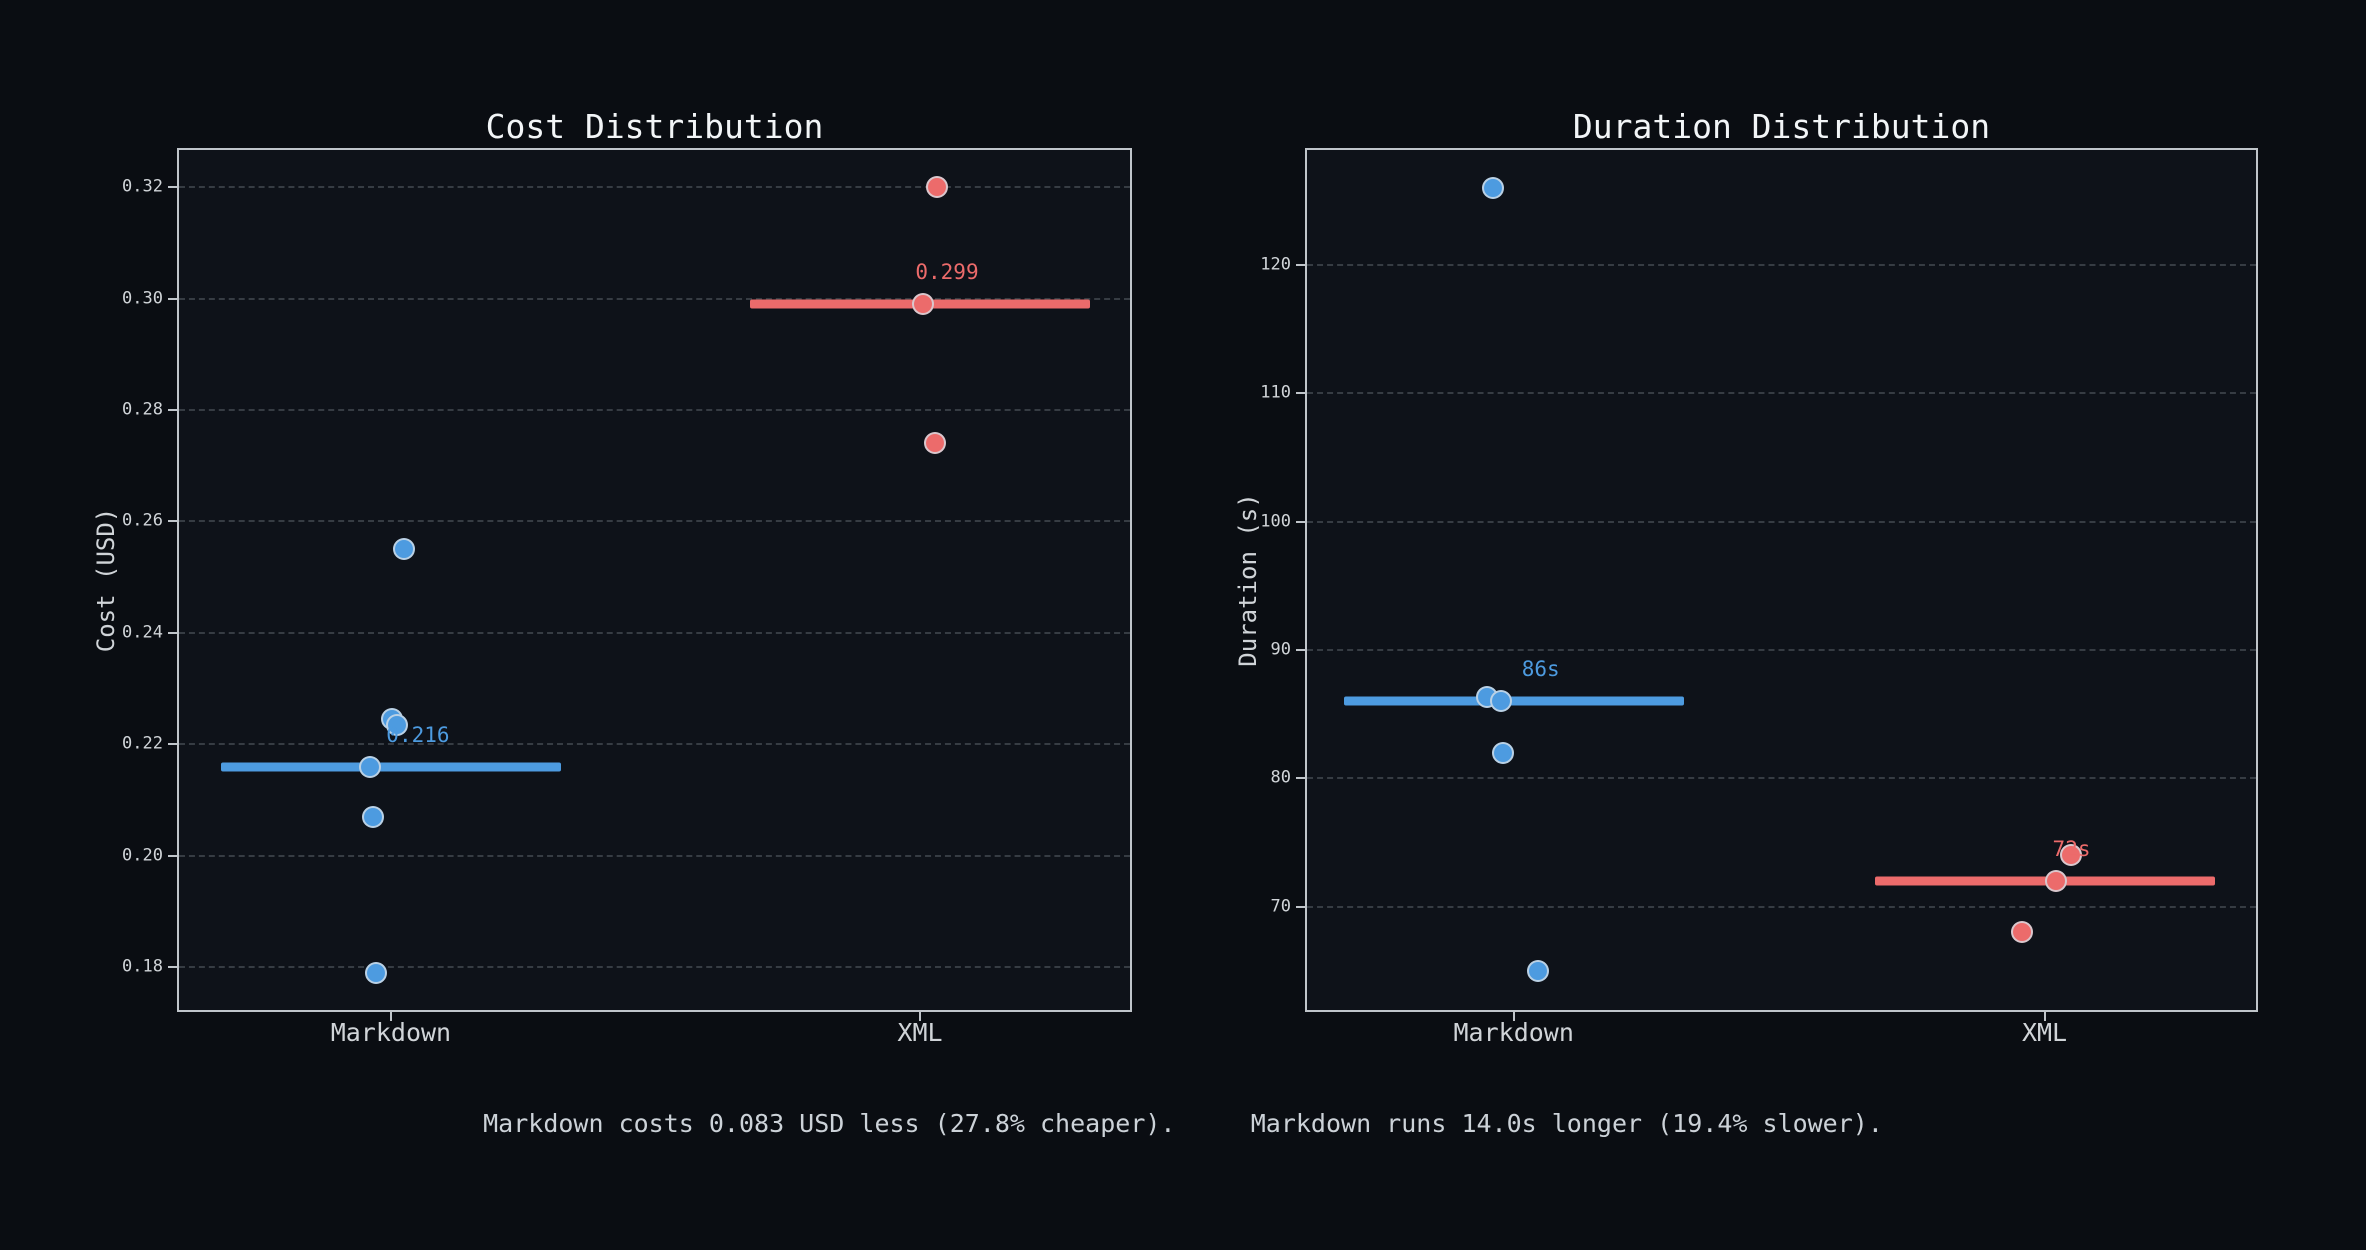  I want to click on y-tick-label: 0.30, so click(142, 298).